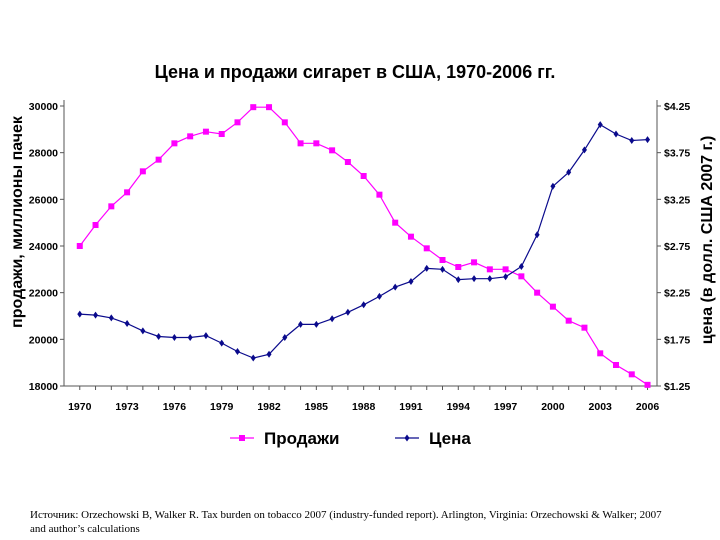 This screenshot has width=720, height=540. What do you see at coordinates (677, 294) in the screenshot?
I see `right-tick-label: $2.25` at bounding box center [677, 294].